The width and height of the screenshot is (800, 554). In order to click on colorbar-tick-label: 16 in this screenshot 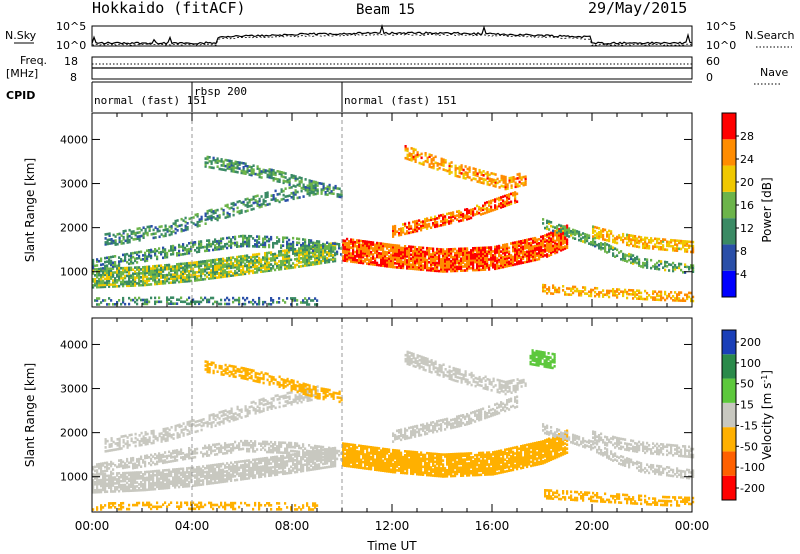, I will do `click(747, 205)`.